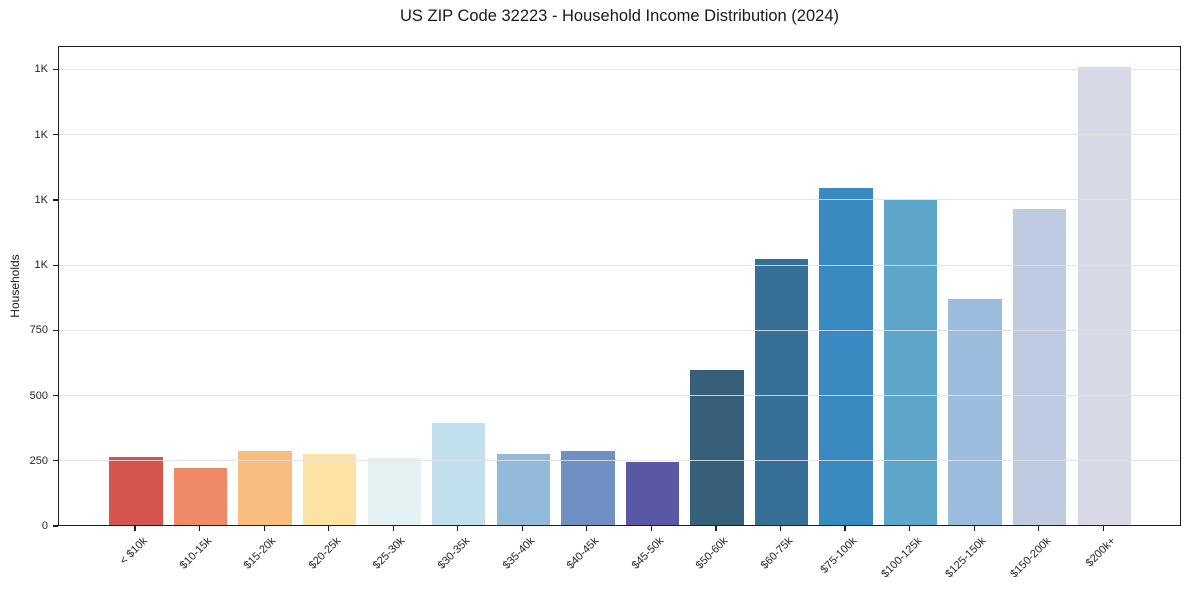  I want to click on x-tick-label: $45-50k, so click(647, 553).